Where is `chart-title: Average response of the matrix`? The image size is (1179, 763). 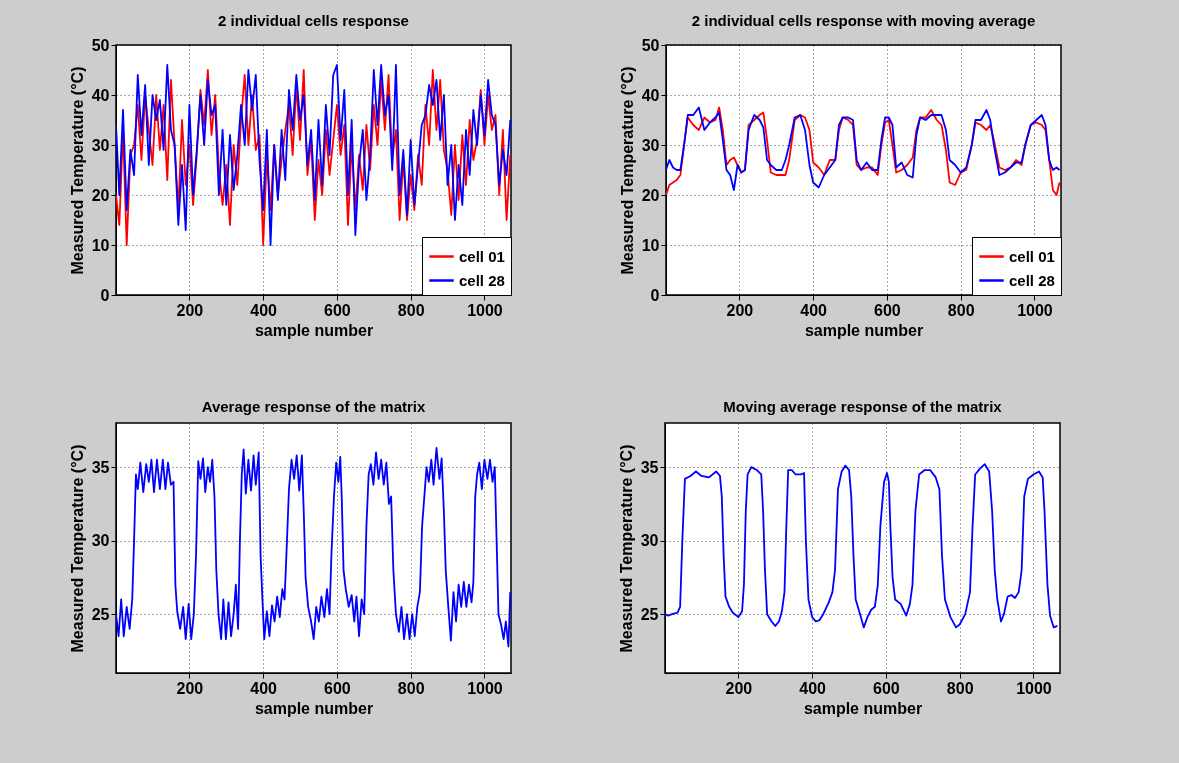
chart-title: Average response of the matrix is located at coordinates (313, 406).